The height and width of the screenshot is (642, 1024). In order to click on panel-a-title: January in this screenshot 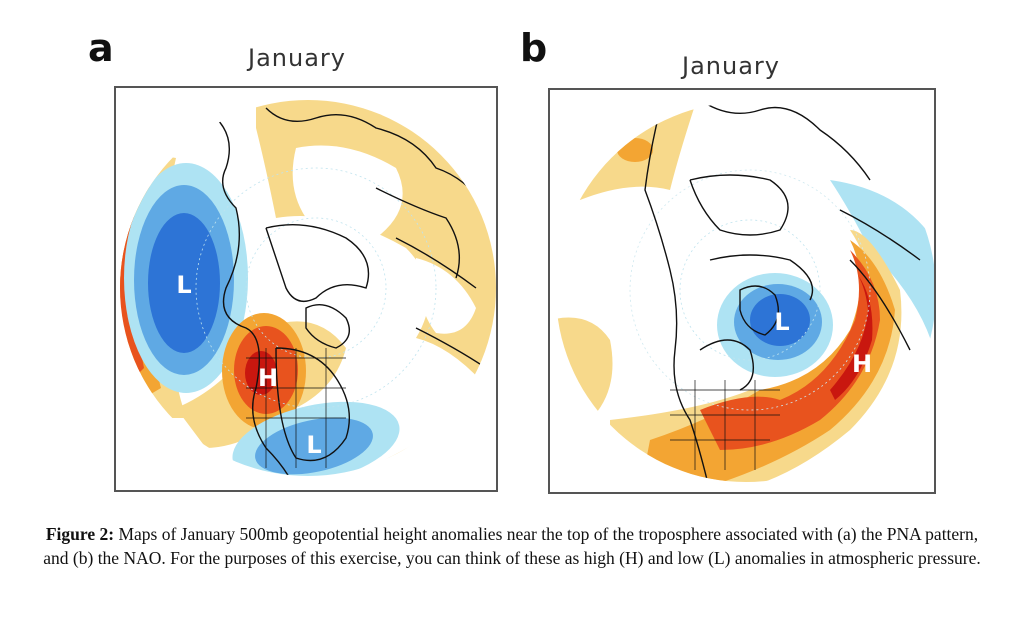, I will do `click(297, 58)`.